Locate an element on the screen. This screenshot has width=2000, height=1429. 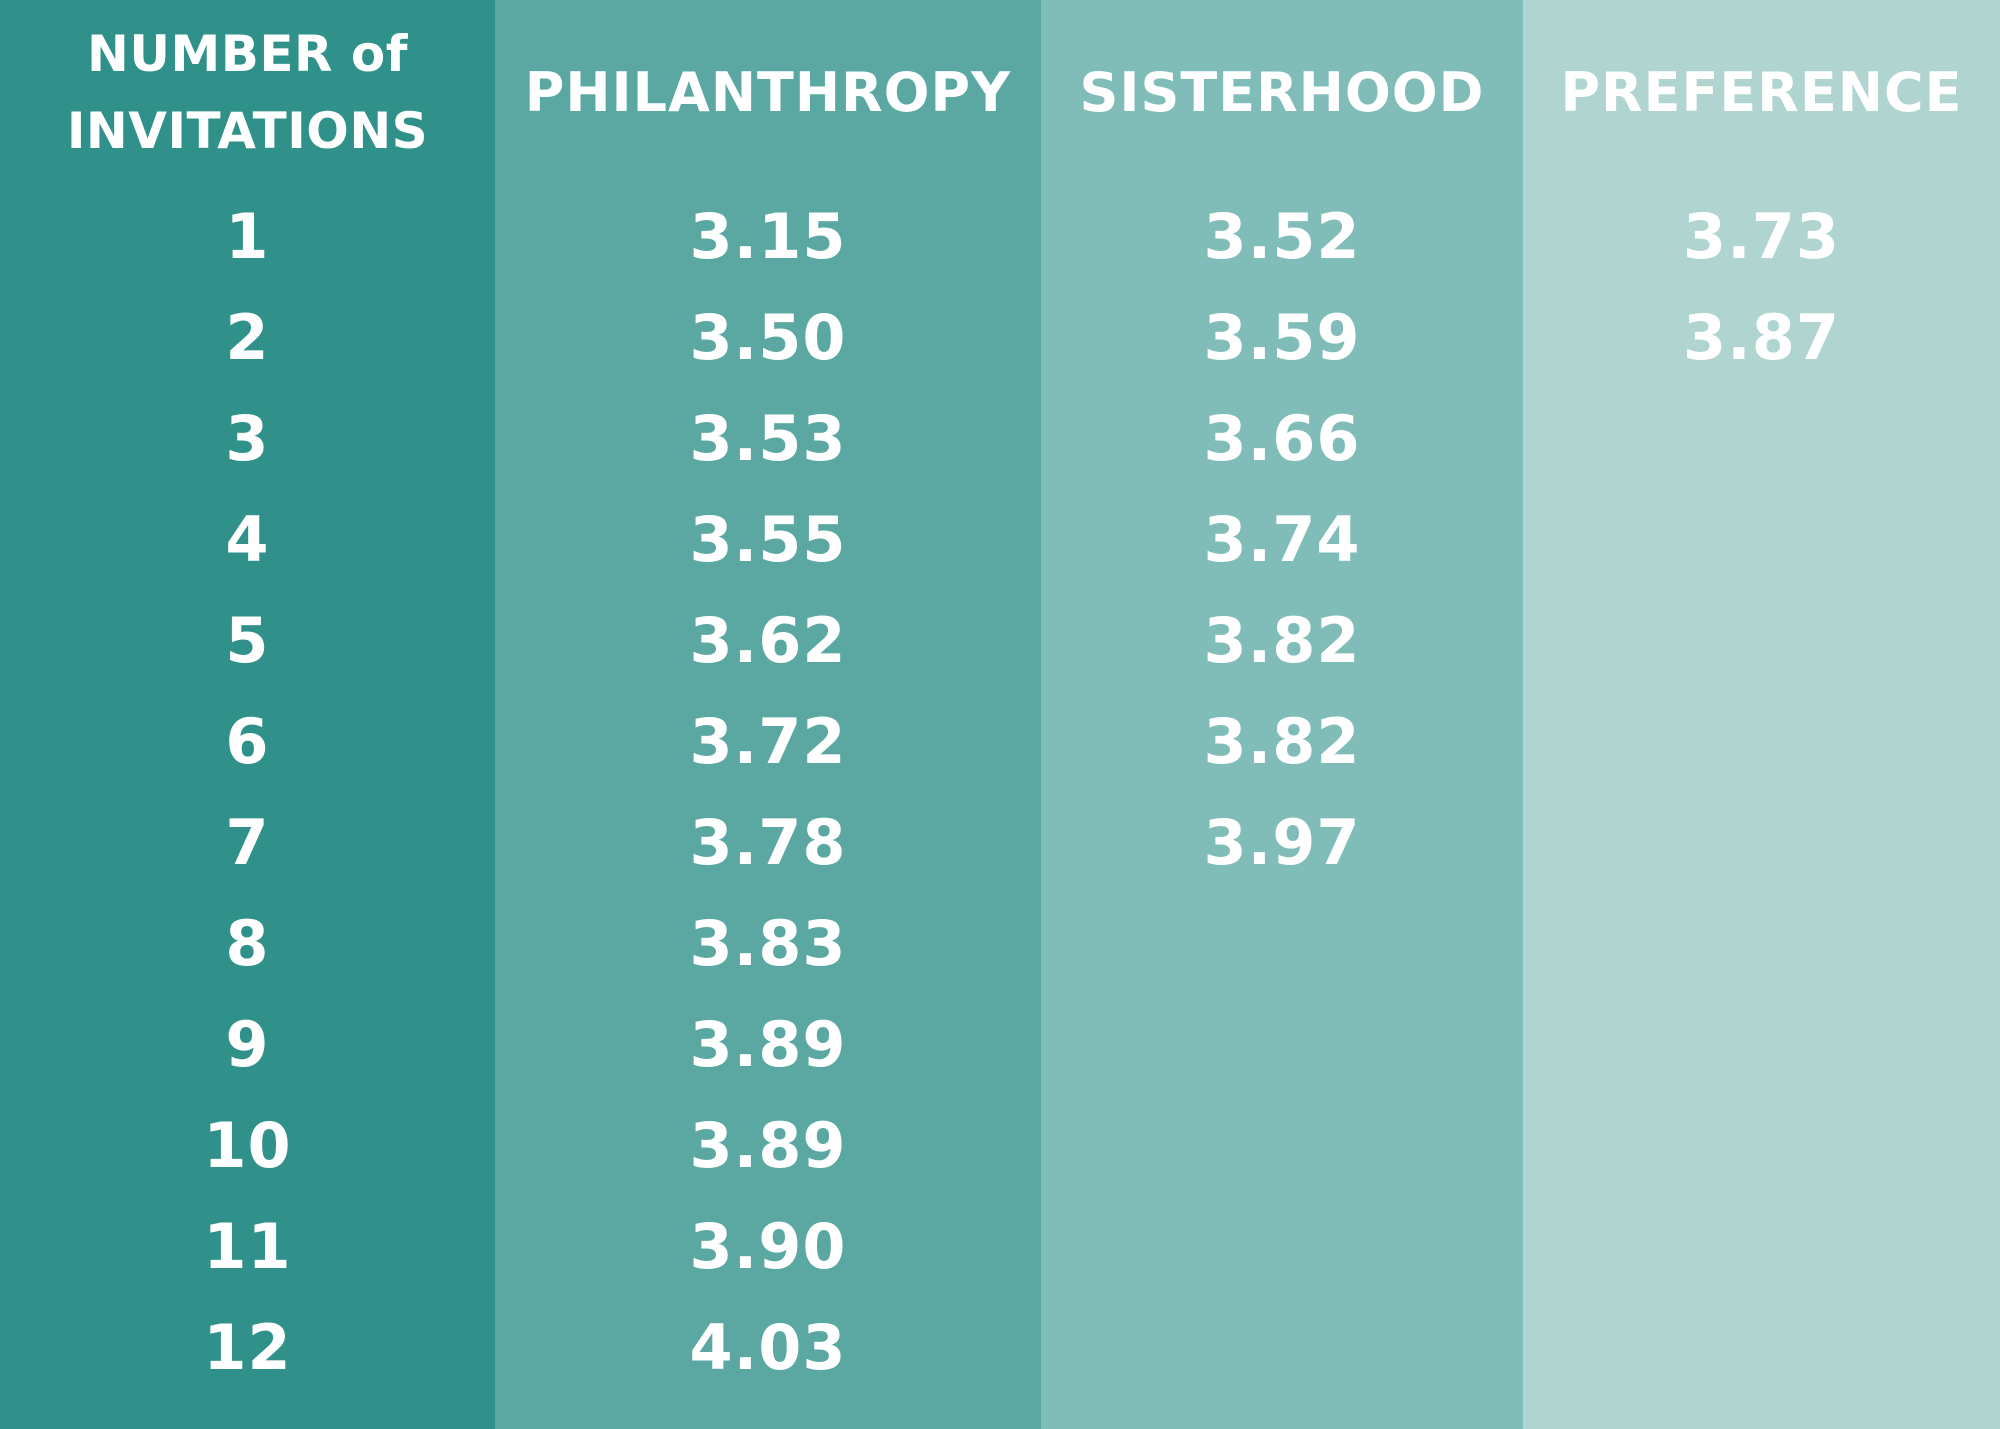
table-cell: 3.53 is located at coordinates (768, 438).